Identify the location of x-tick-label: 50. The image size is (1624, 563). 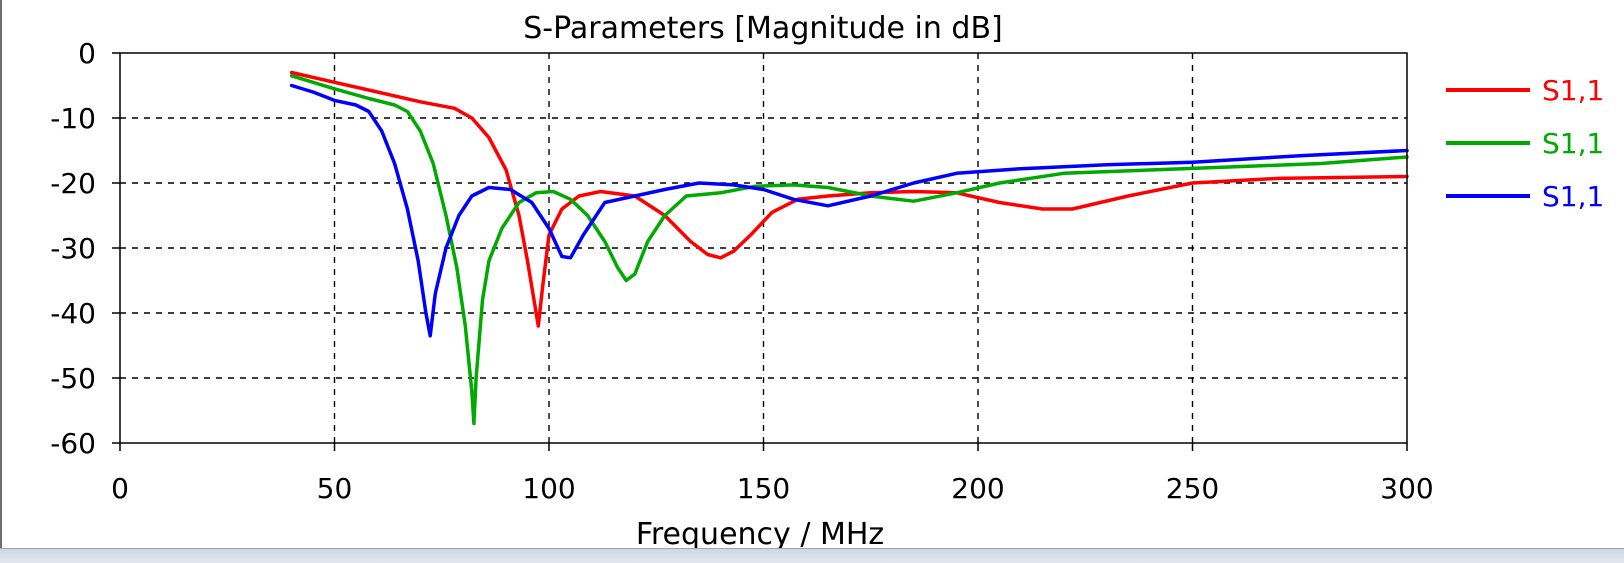
(335, 488).